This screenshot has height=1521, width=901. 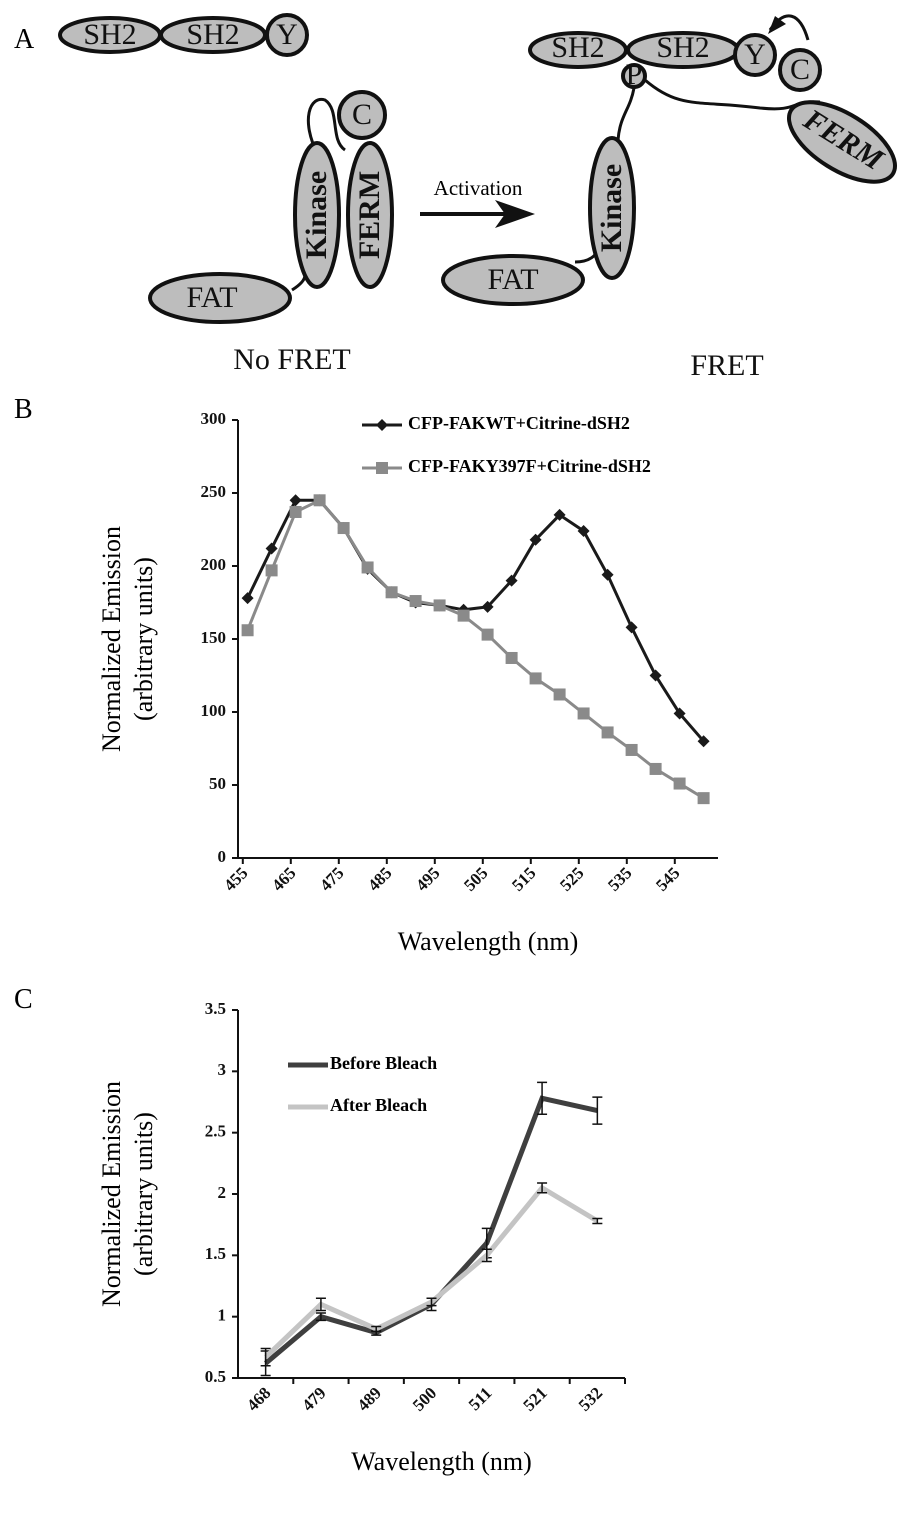 I want to click on x-tick-label: 455, so click(x=235, y=878).